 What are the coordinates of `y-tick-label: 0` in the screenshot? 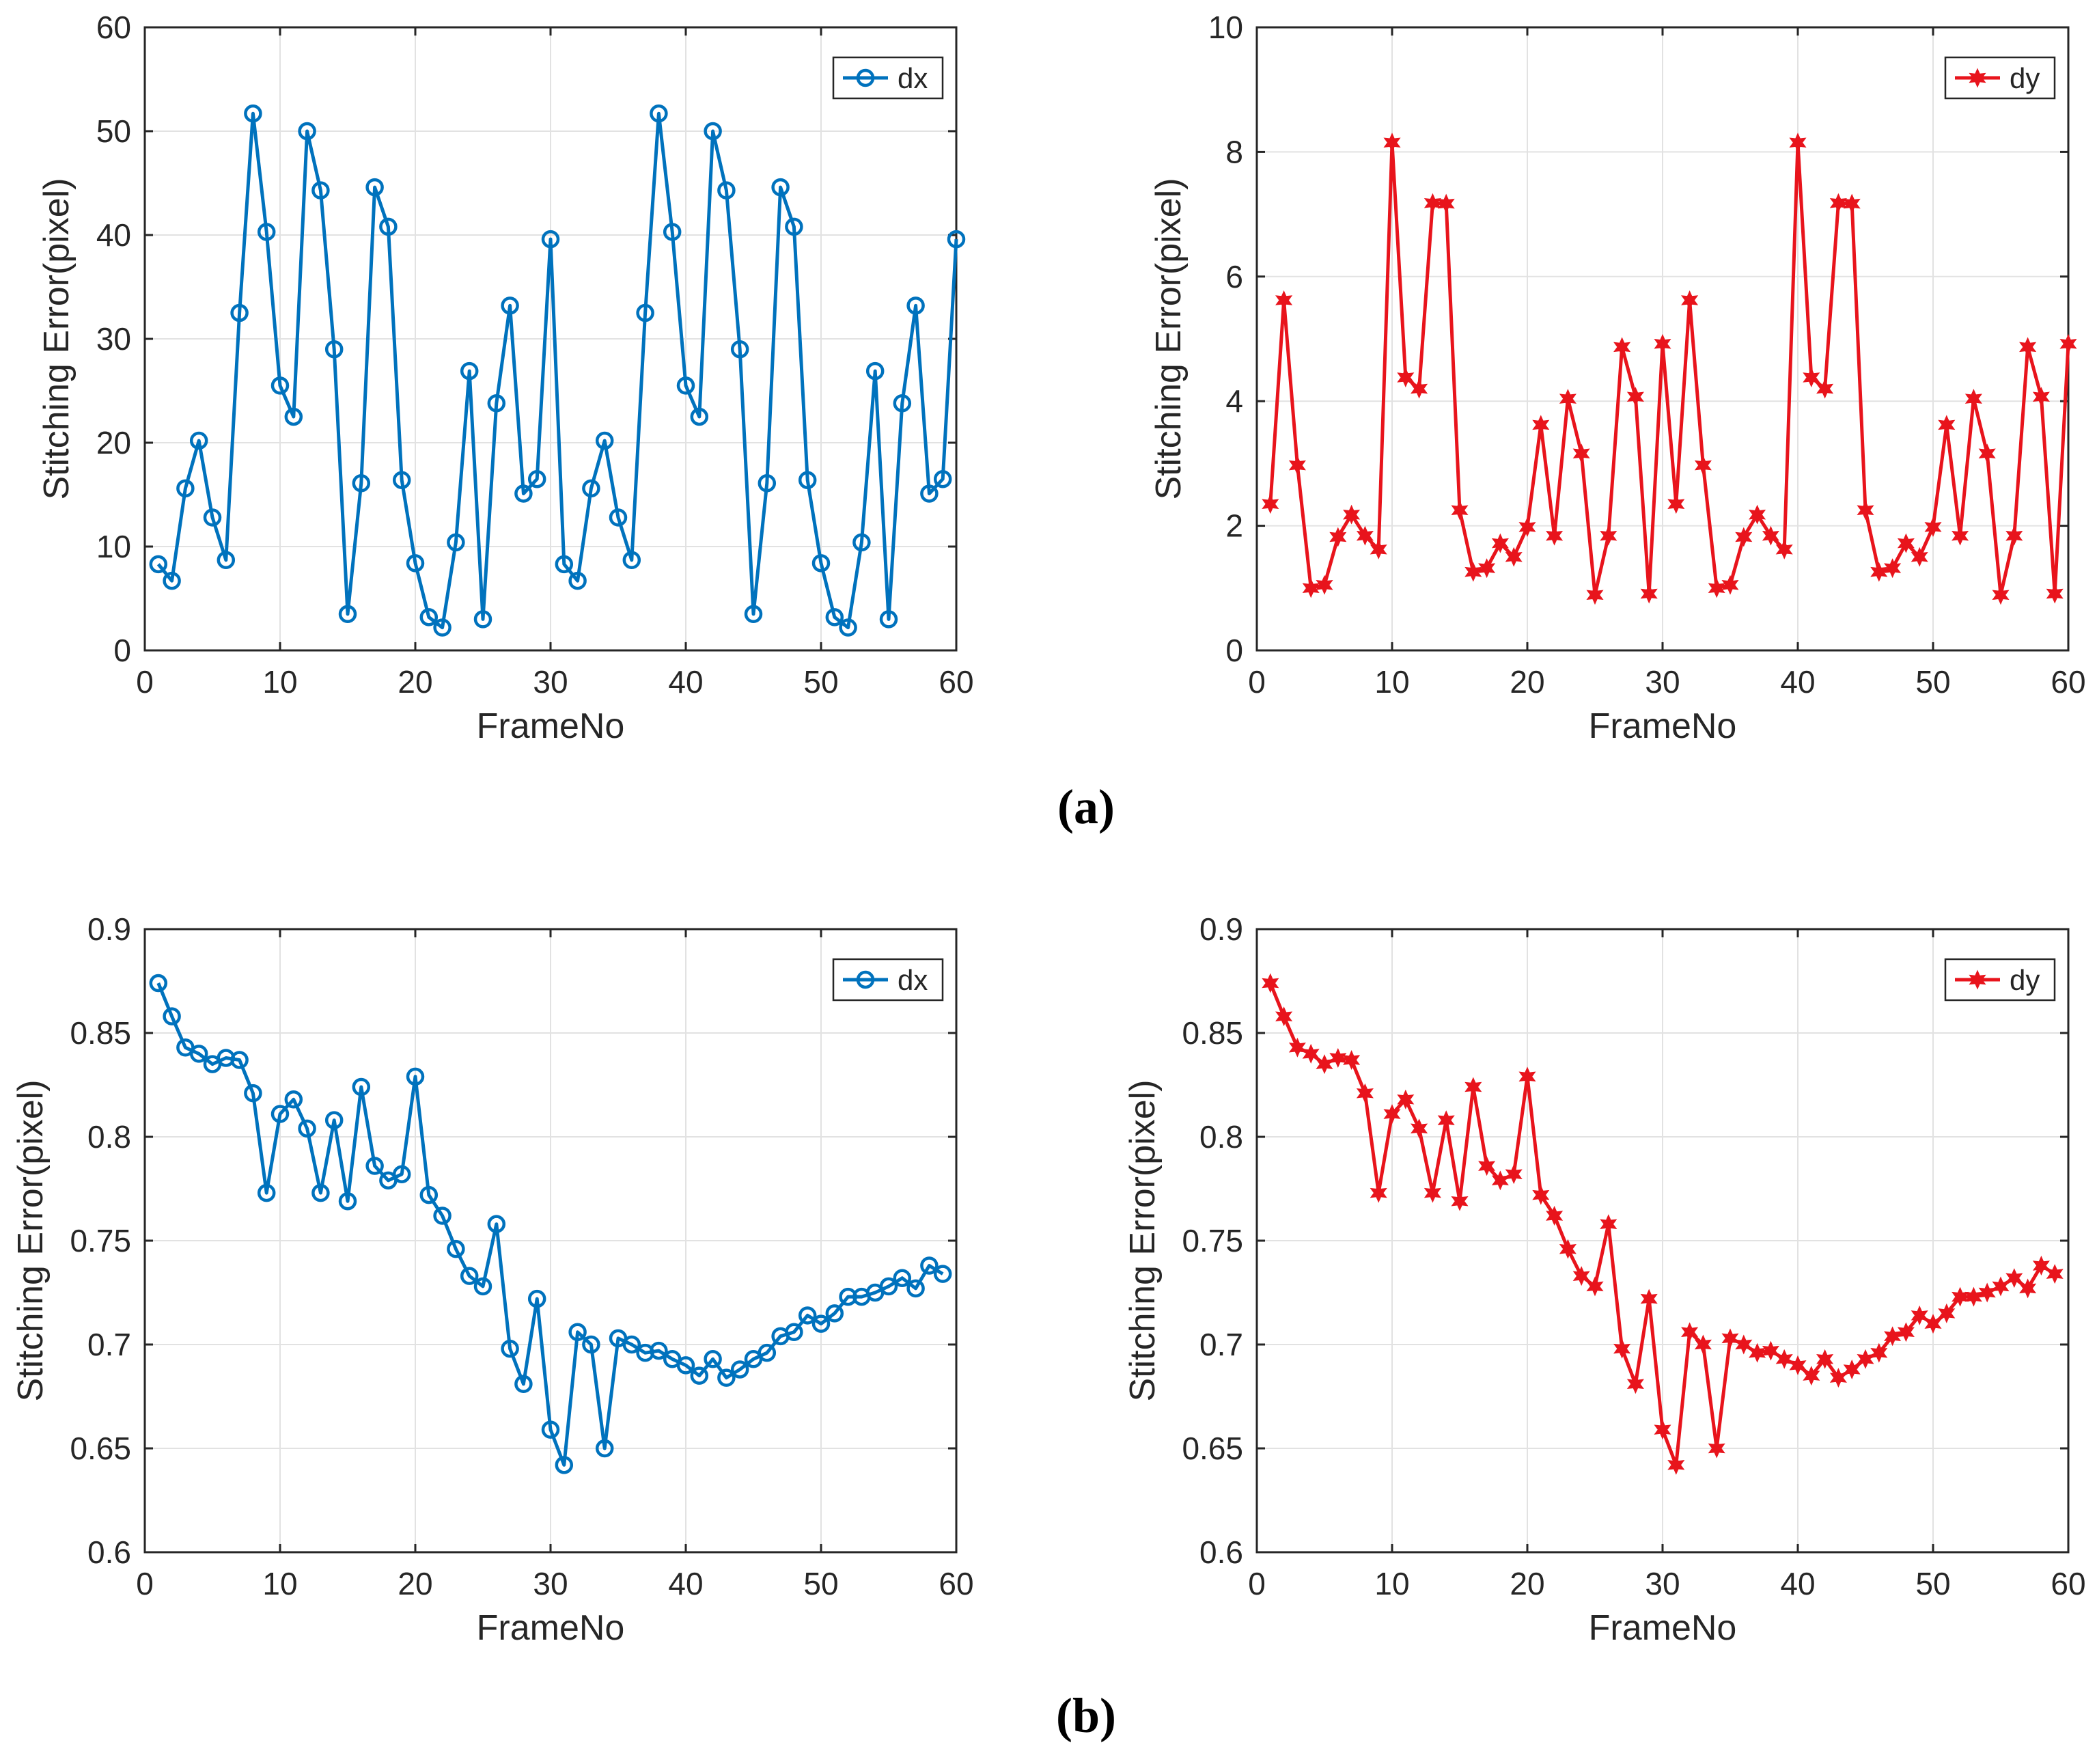 It's located at (122, 650).